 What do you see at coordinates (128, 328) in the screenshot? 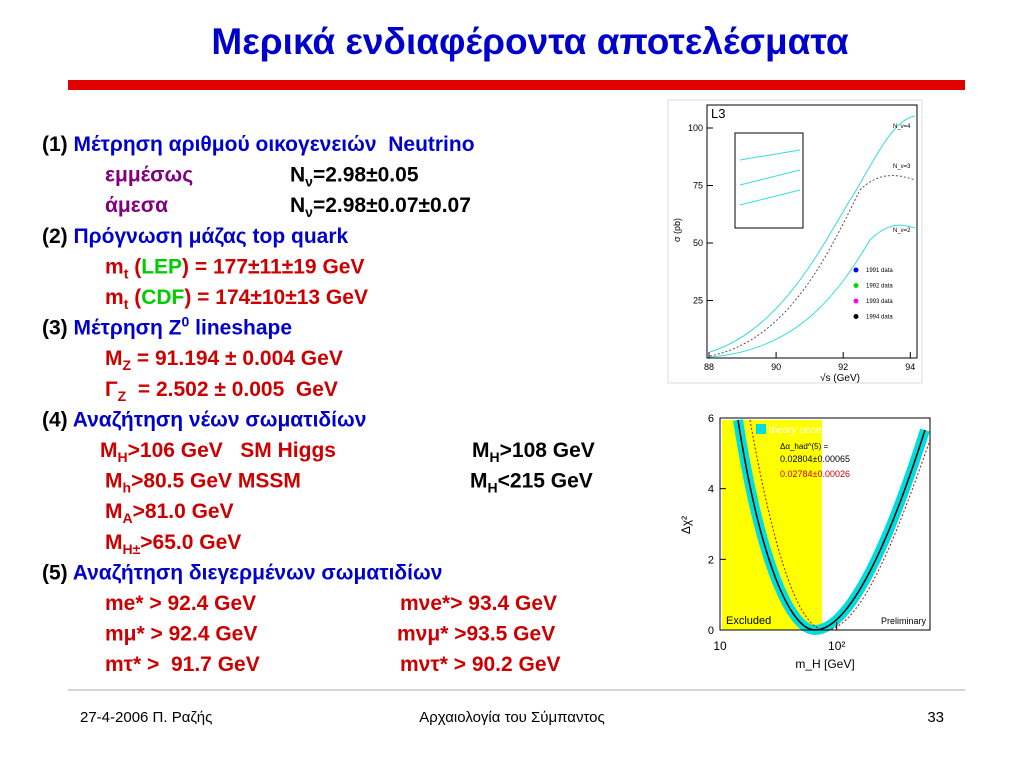
I see `text-run: Μέτρηση Z` at bounding box center [128, 328].